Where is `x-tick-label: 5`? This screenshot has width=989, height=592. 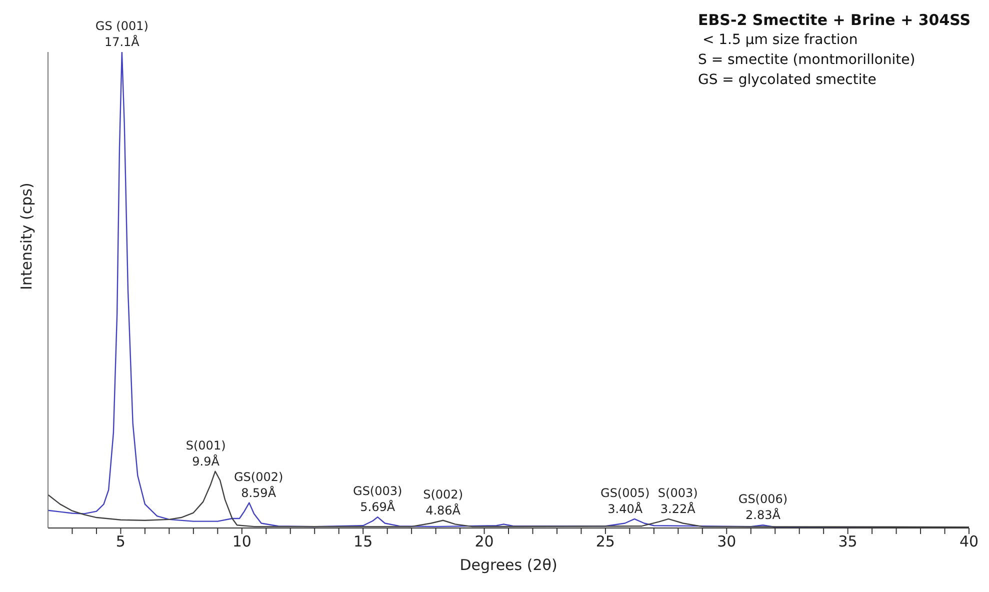
x-tick-label: 5 is located at coordinates (121, 541).